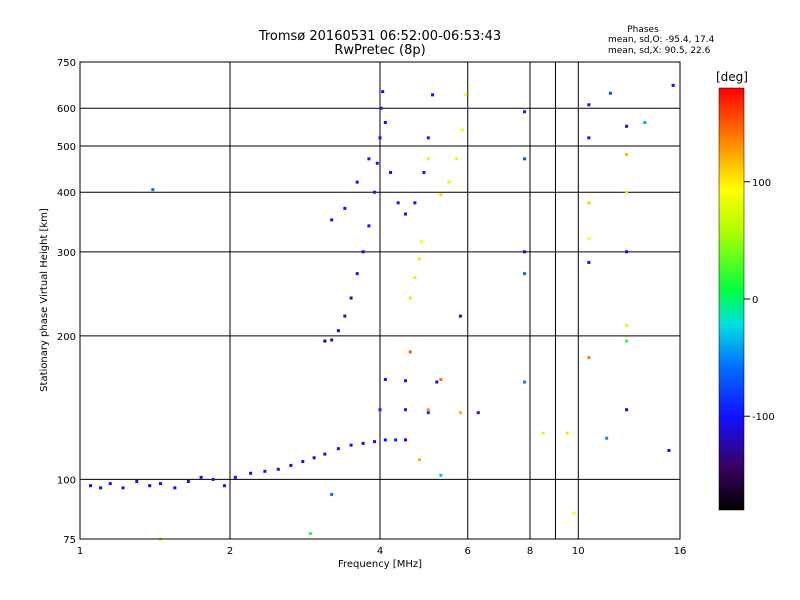 This screenshot has height=600, width=800. I want to click on y-axis-label: Stationary phase Virtual Height [km], so click(44, 300).